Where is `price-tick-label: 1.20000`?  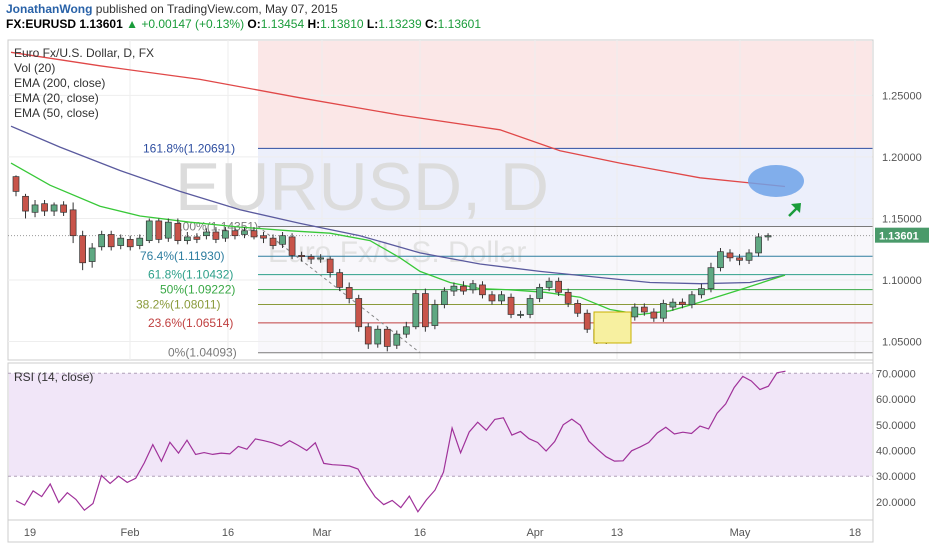
price-tick-label: 1.20000 is located at coordinates (902, 158).